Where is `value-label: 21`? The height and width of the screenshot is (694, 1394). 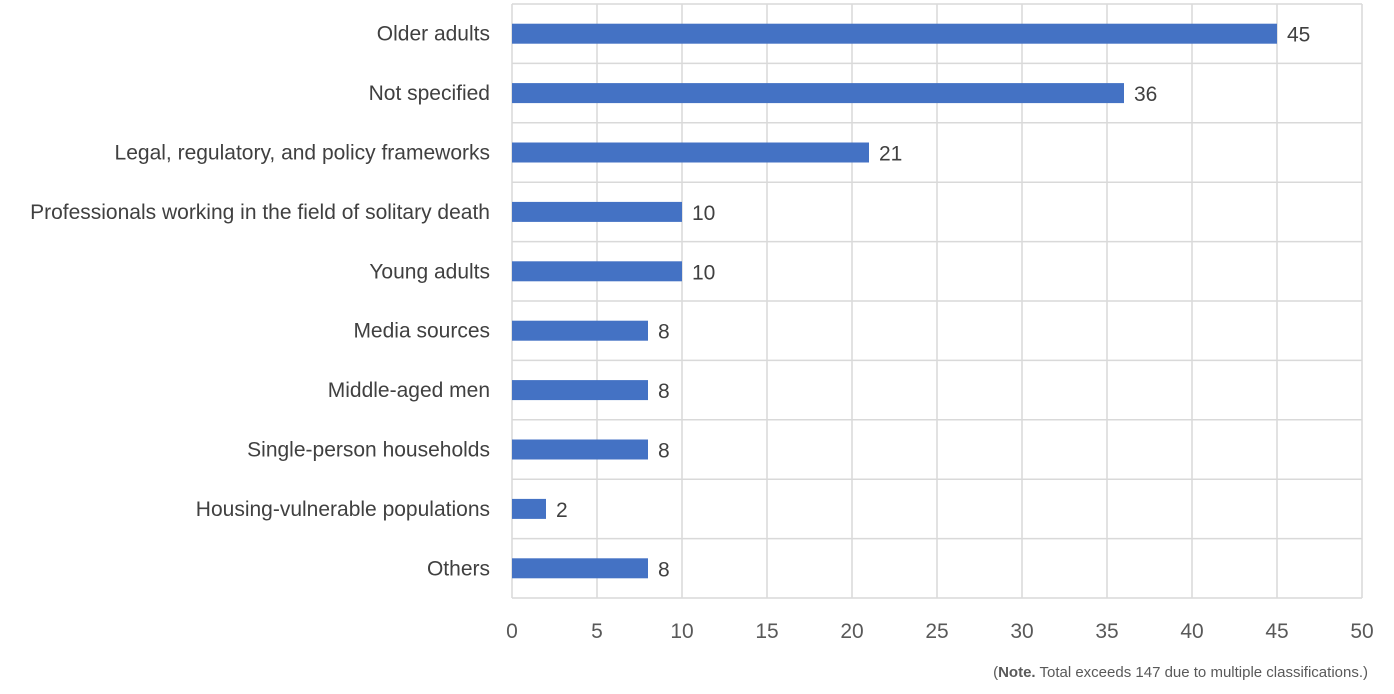 value-label: 21 is located at coordinates (890, 154).